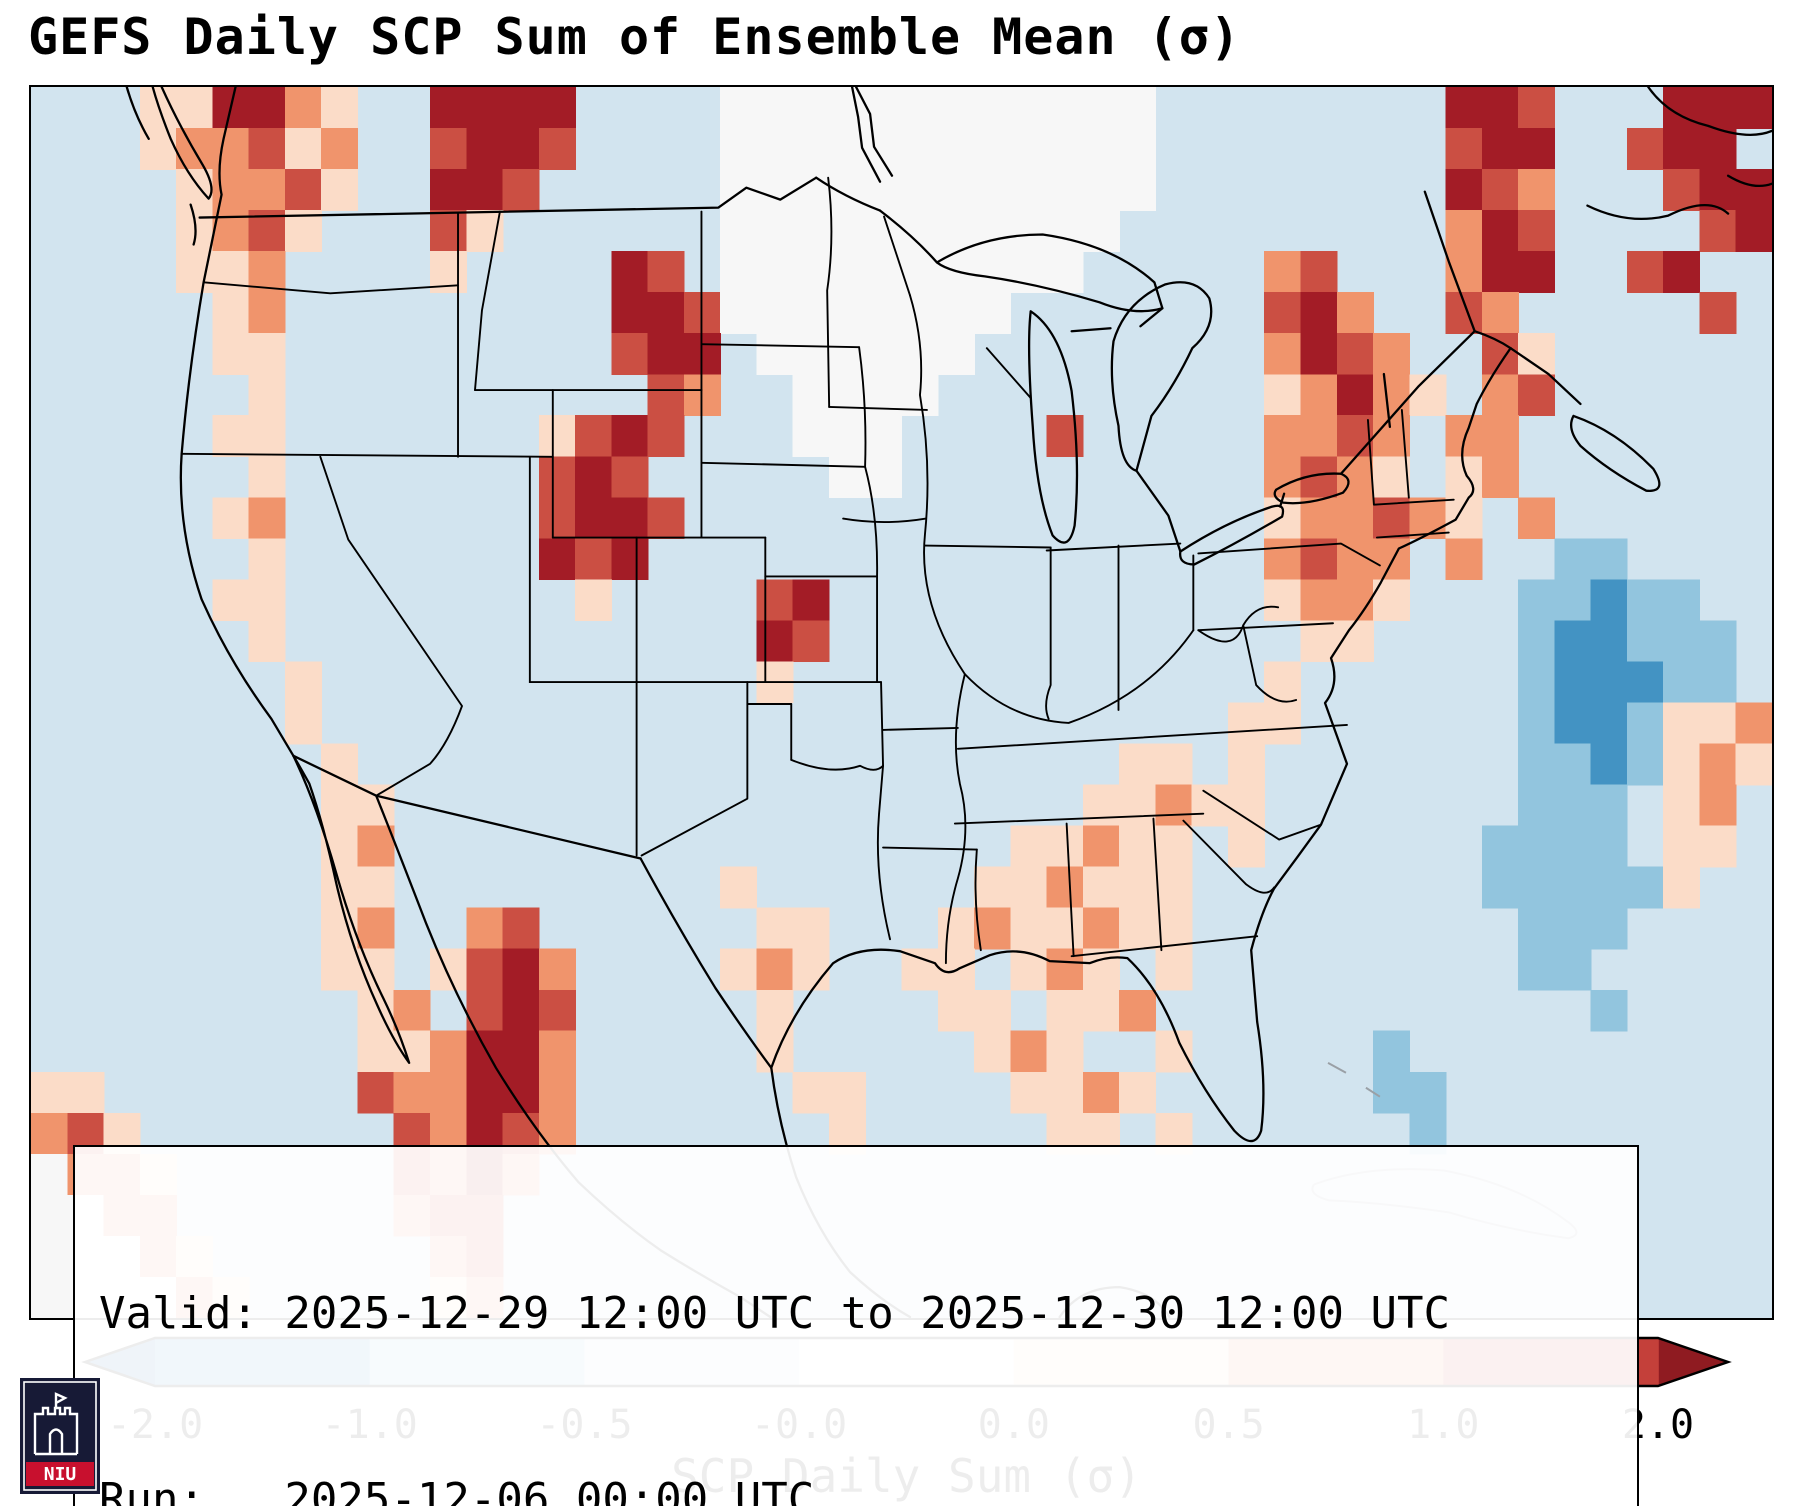  Describe the element at coordinates (1021, 261) in the screenshot. I see `lake-superior` at that location.